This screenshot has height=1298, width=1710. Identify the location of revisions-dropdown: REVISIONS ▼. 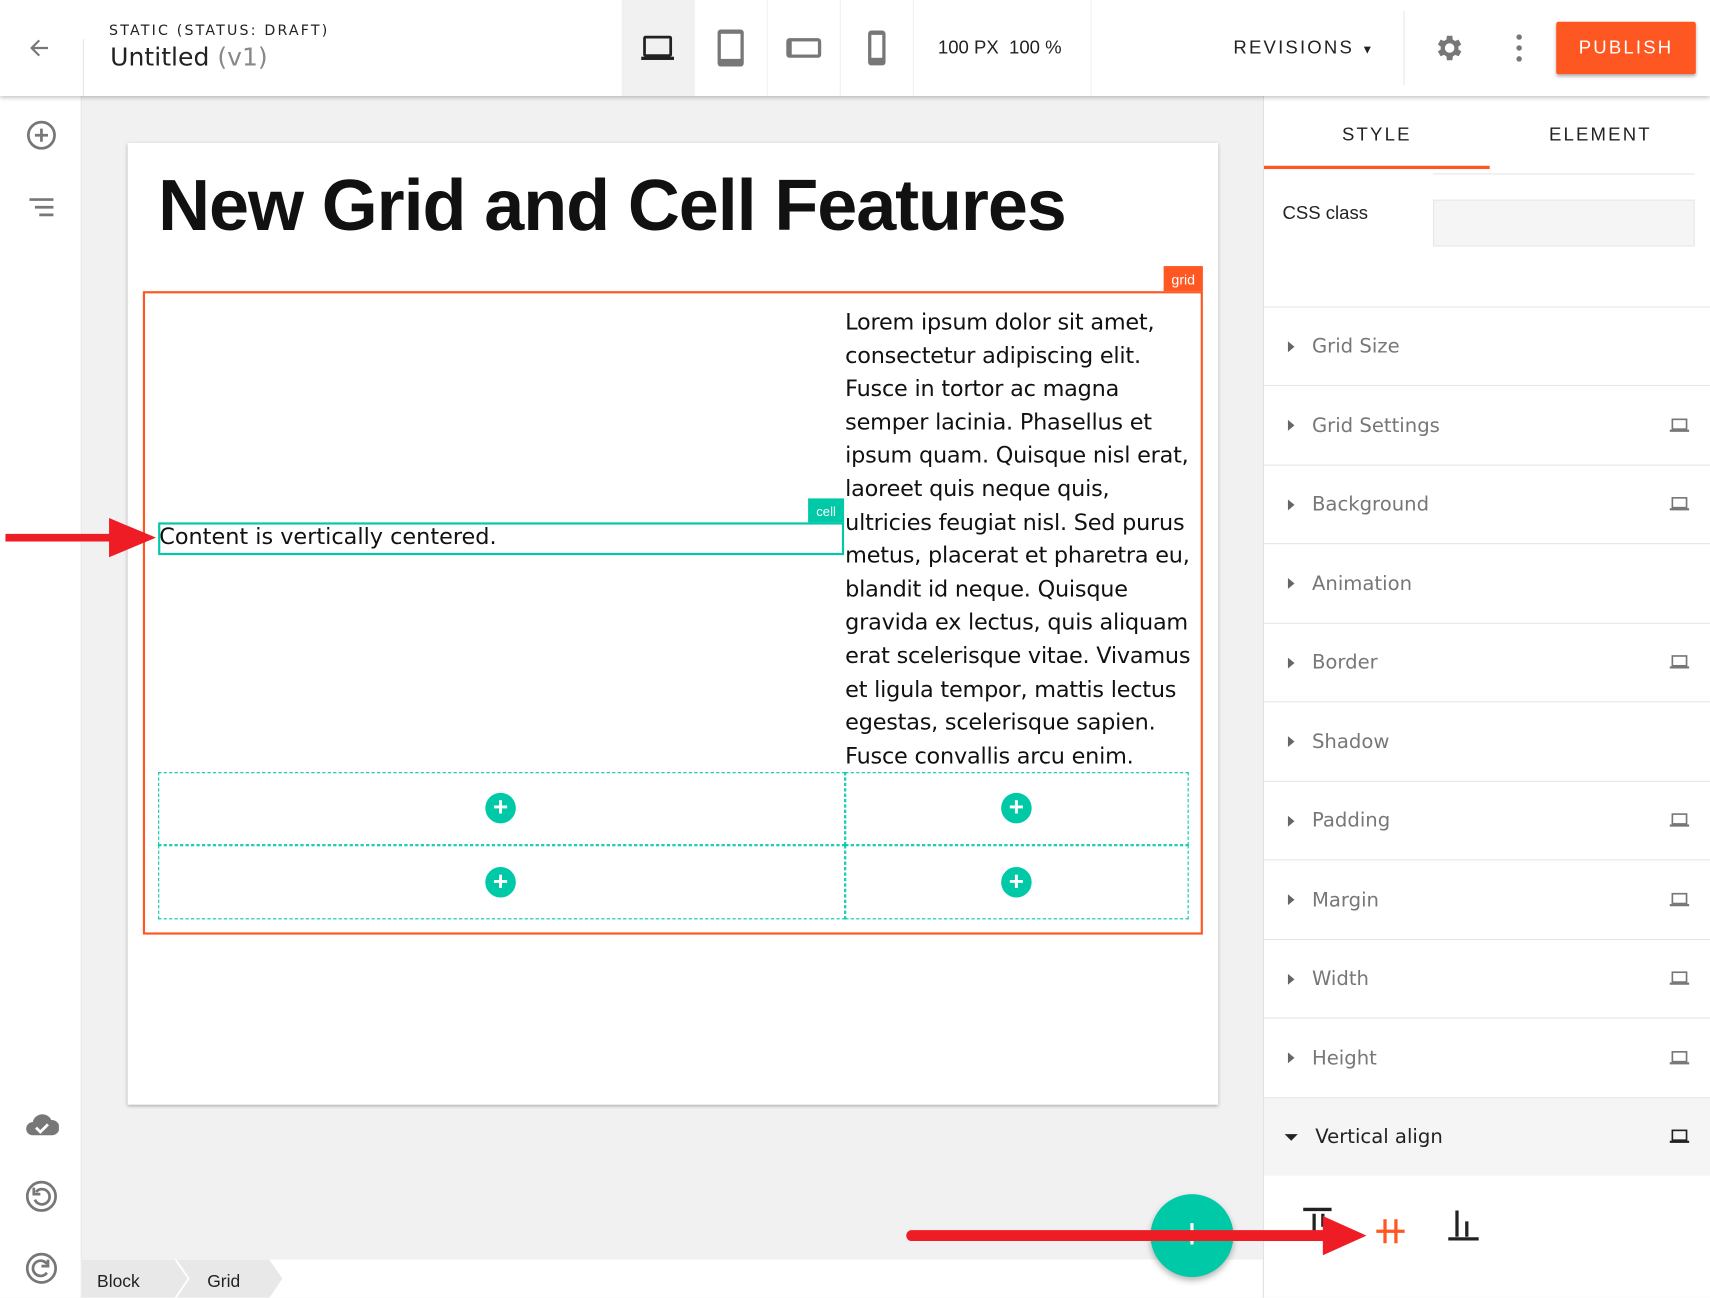
(1304, 48).